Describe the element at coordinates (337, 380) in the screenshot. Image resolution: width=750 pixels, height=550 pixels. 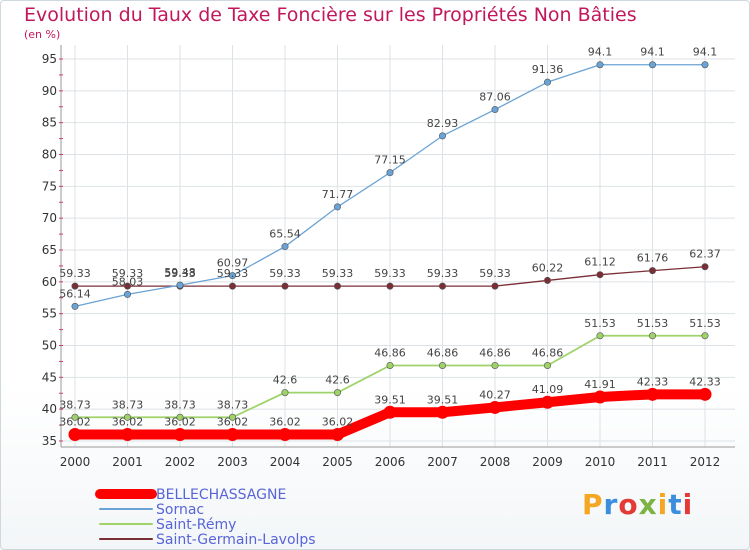
I see `data-label: 42.6` at that location.